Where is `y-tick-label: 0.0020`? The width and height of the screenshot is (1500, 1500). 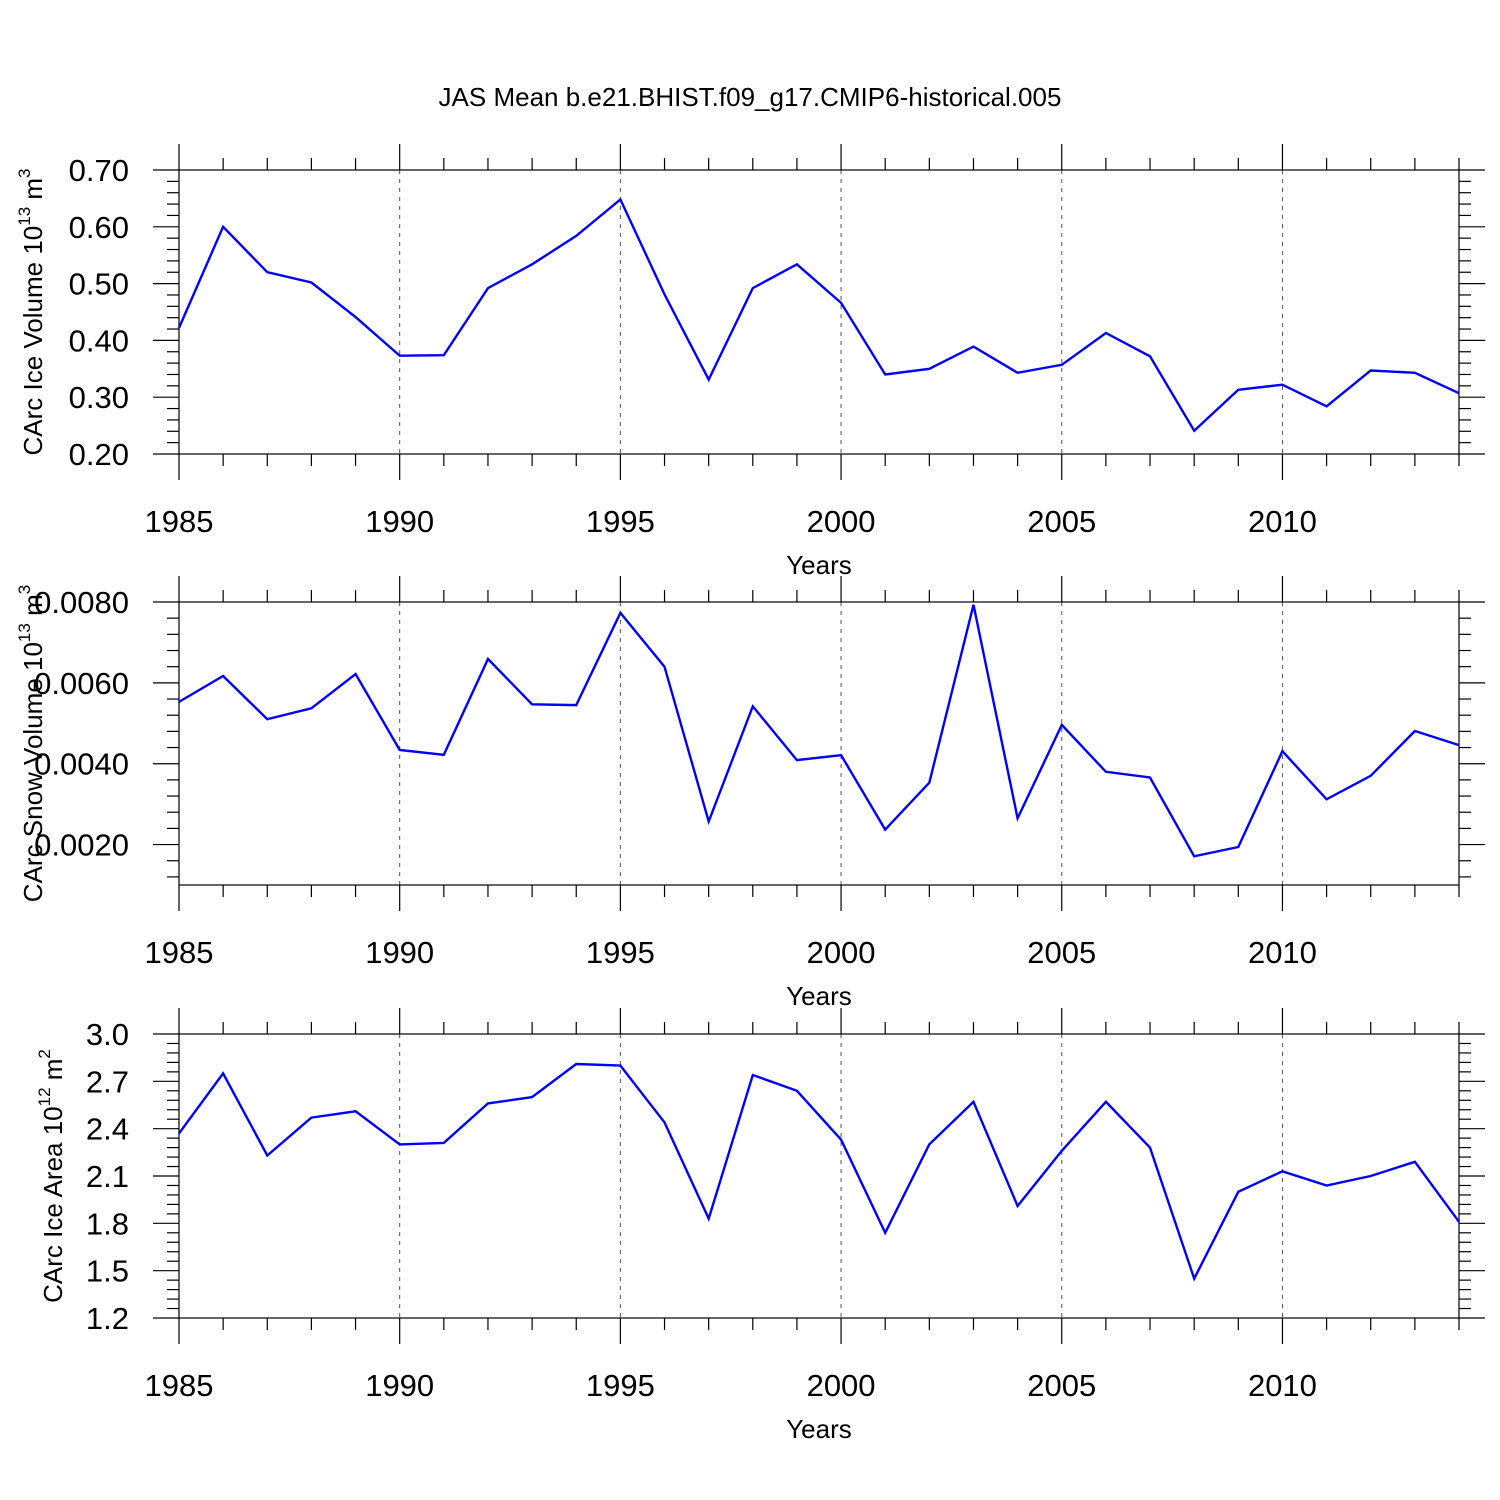 y-tick-label: 0.0020 is located at coordinates (81, 845).